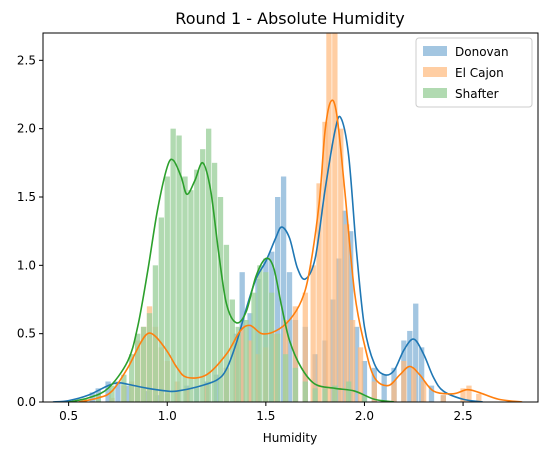 Image resolution: width=551 pixels, height=459 pixels. What do you see at coordinates (30, 231) in the screenshot?
I see `y-axis: 0.0 0.5 1.0 1.5 2.0 2.5` at bounding box center [30, 231].